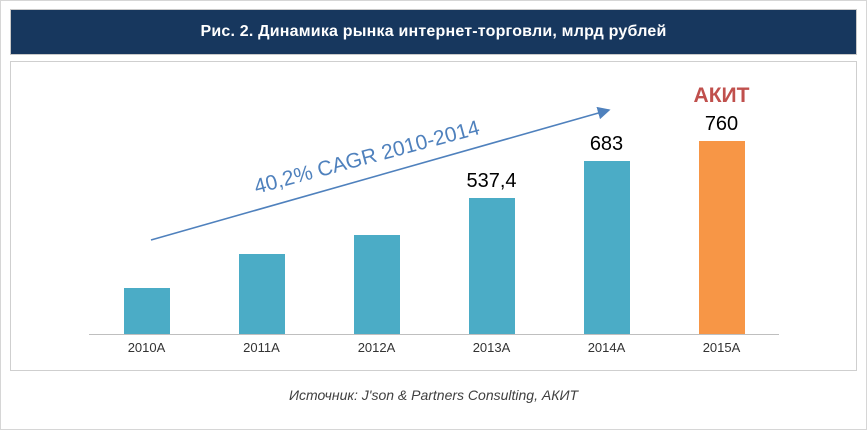 Image resolution: width=867 pixels, height=430 pixels. What do you see at coordinates (606, 247) in the screenshot?
I see `bar-2014A` at bounding box center [606, 247].